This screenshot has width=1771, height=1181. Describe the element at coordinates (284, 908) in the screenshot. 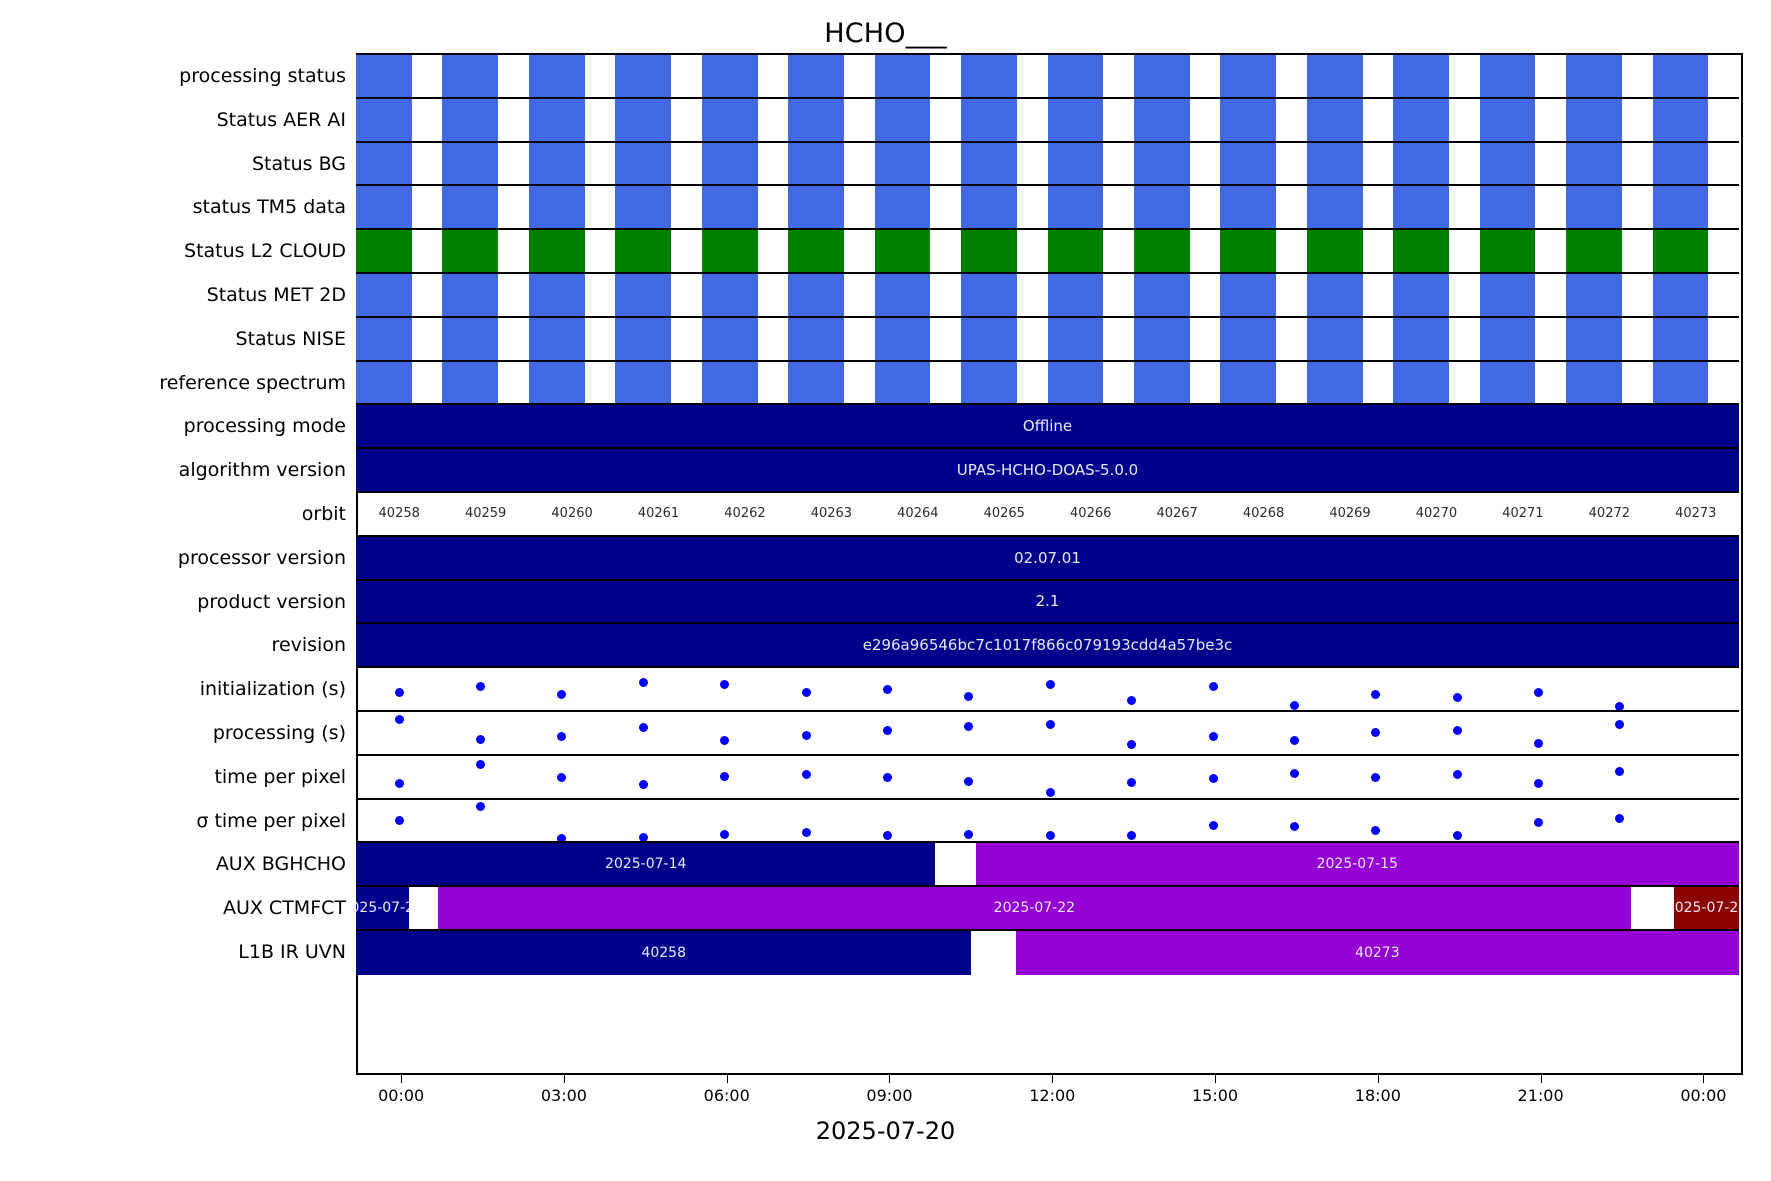

I see `row-label: AUX CTMFCT` at that location.